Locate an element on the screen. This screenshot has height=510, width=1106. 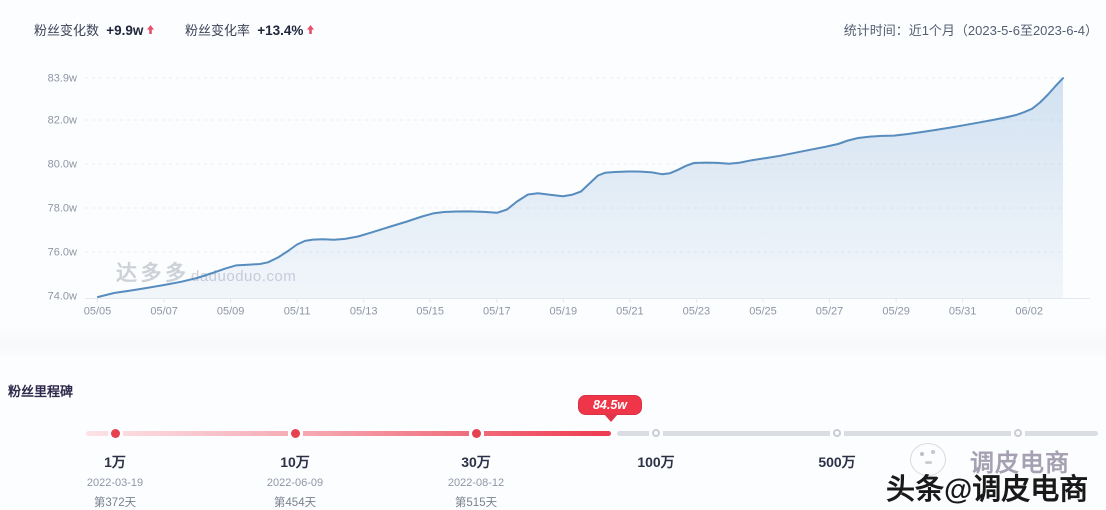
svg-text: 05/27 is located at coordinates (830, 312).